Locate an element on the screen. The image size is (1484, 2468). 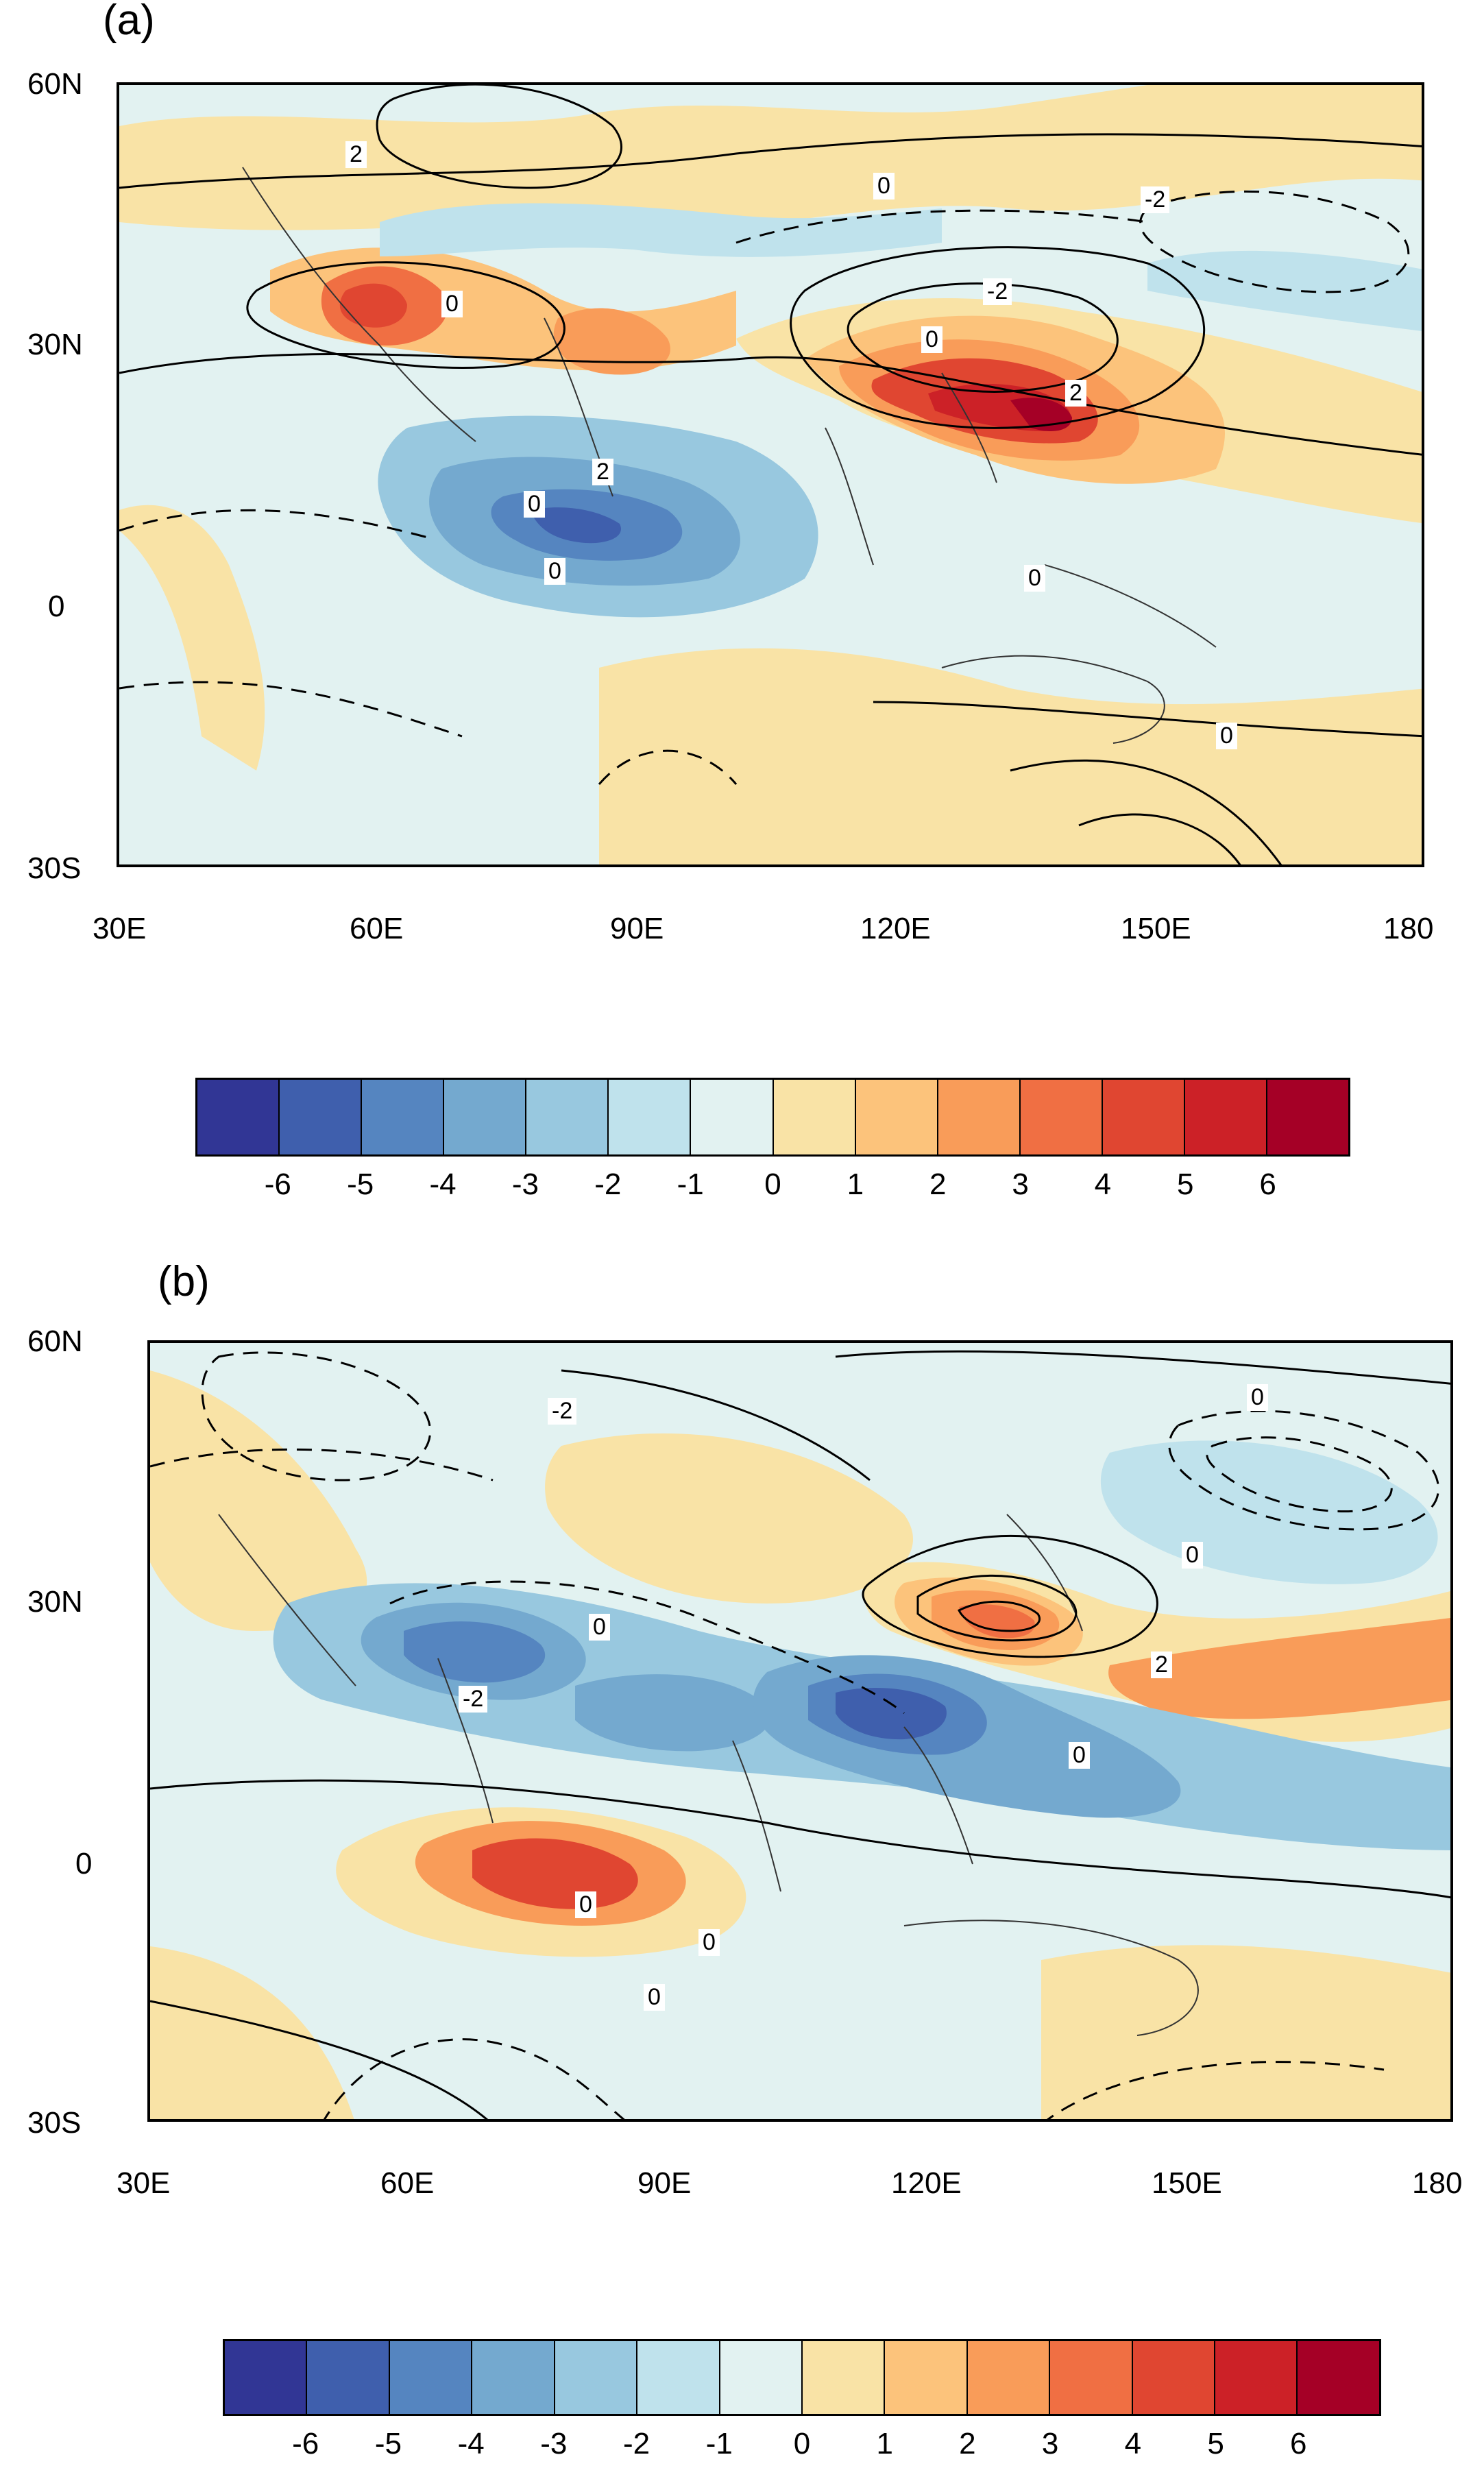
panel-b-colorbar is located at coordinates (802, 2378).